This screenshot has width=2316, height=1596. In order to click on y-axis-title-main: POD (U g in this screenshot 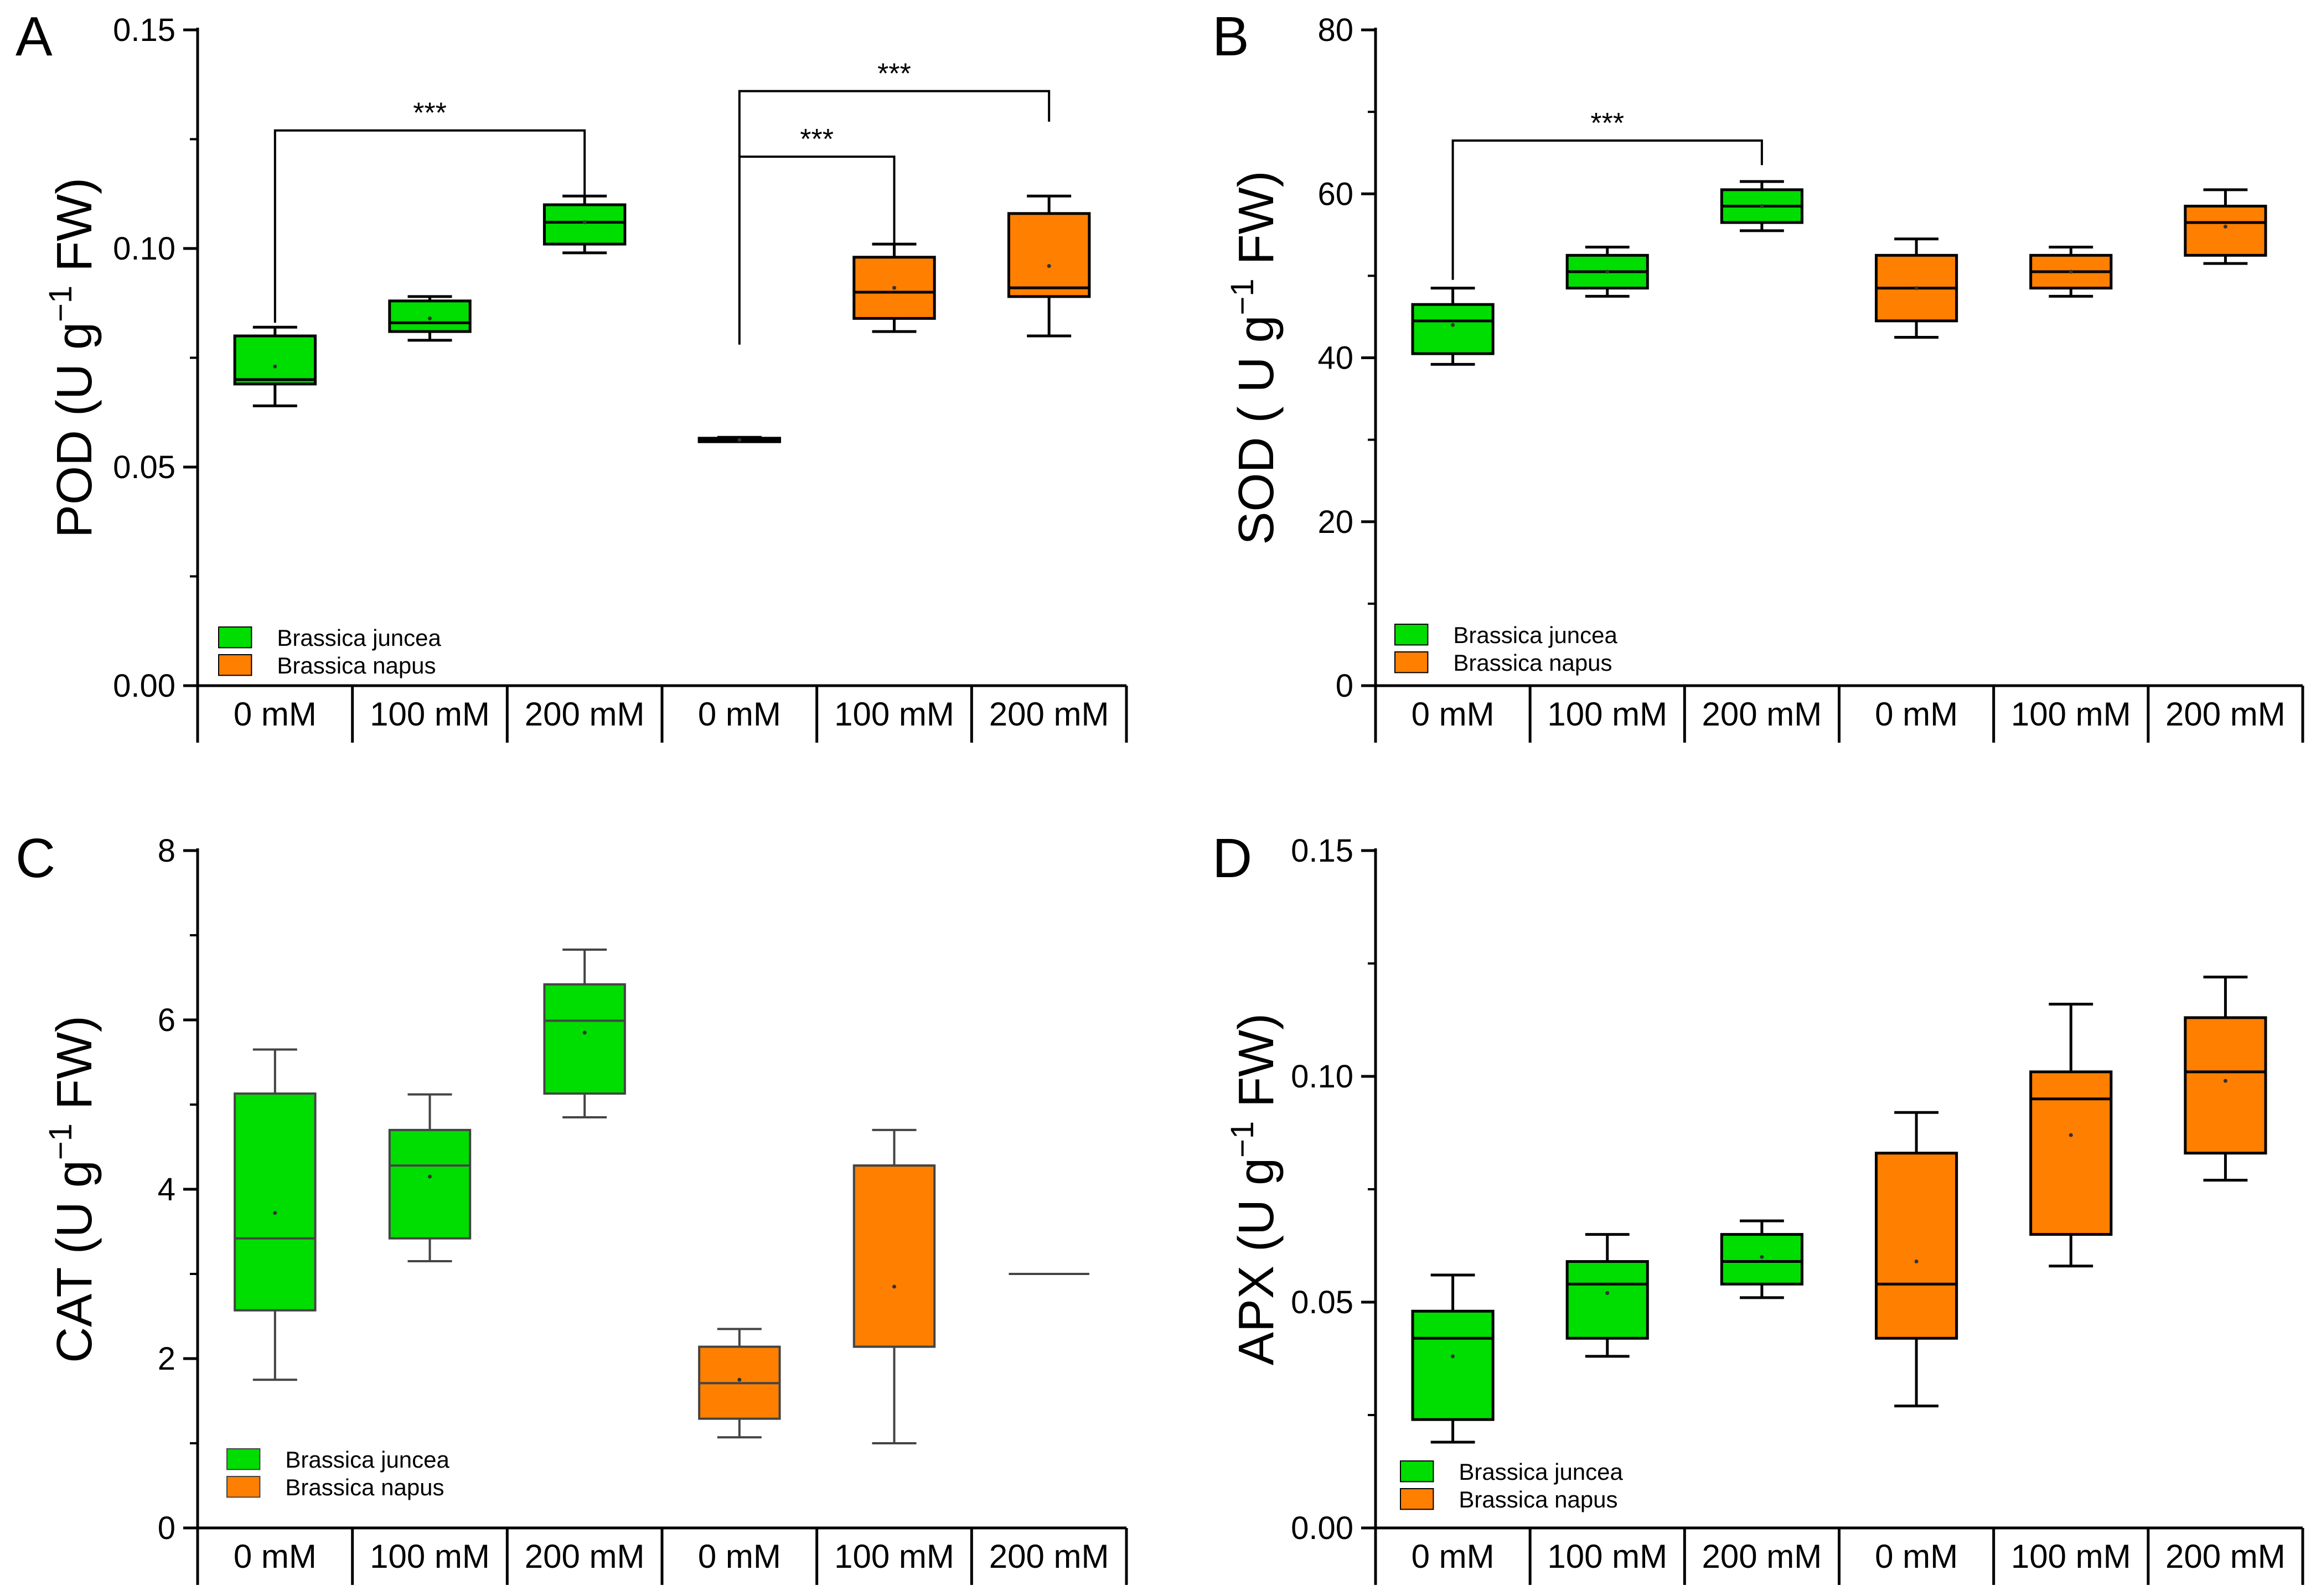, I will do `click(74, 430)`.